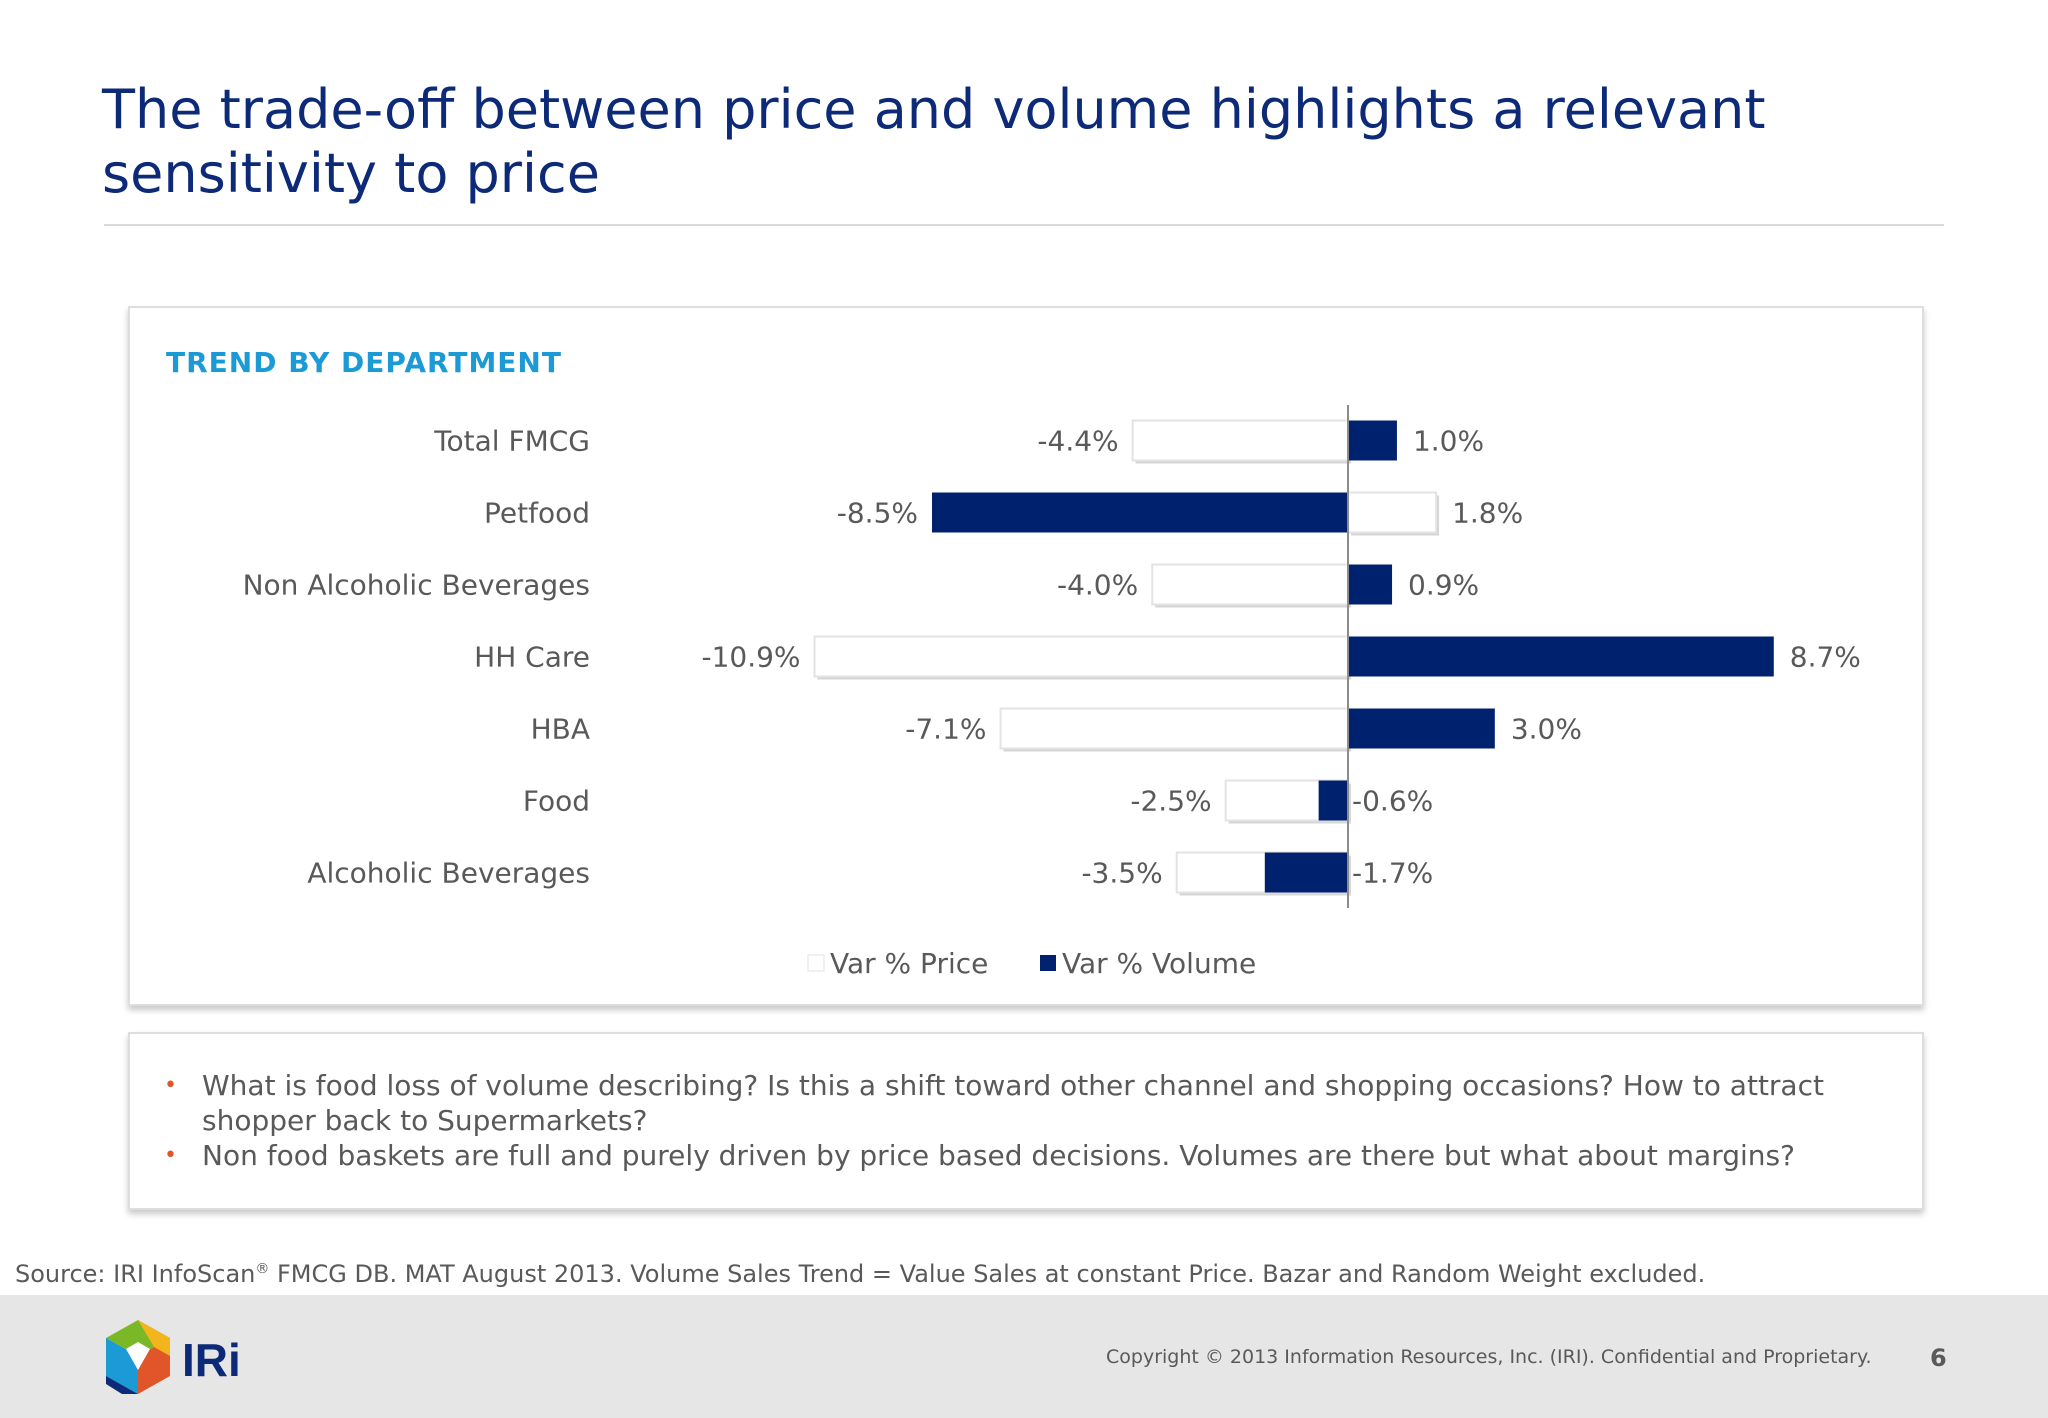 The height and width of the screenshot is (1418, 2048). Describe the element at coordinates (1024, 225) in the screenshot. I see `title-divider` at that location.